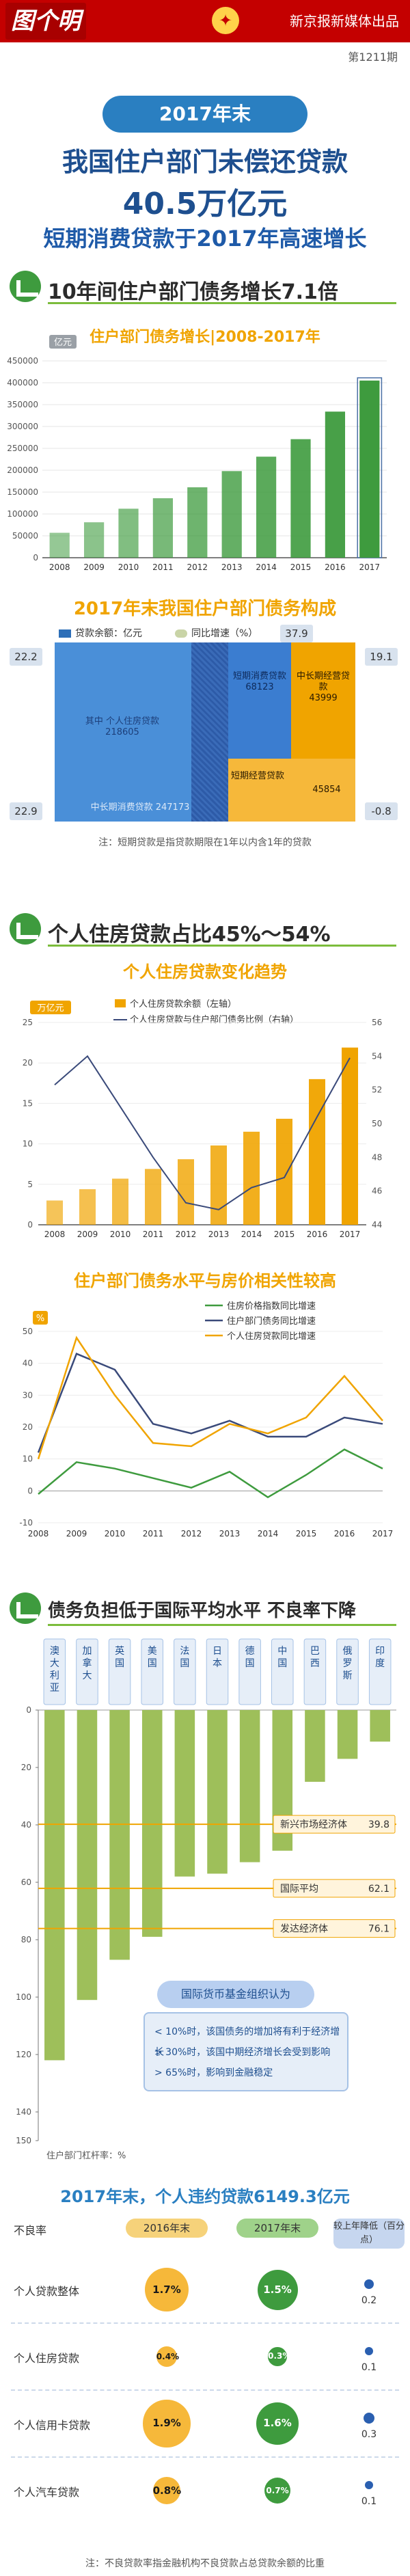 This screenshot has height=2576, width=410. I want to click on growth-left-top: 22.2, so click(26, 657).